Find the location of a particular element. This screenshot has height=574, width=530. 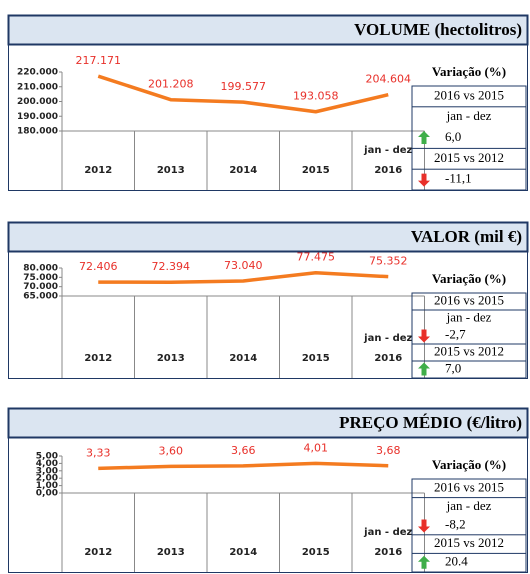

data-label: 201.208 is located at coordinates (171, 84).